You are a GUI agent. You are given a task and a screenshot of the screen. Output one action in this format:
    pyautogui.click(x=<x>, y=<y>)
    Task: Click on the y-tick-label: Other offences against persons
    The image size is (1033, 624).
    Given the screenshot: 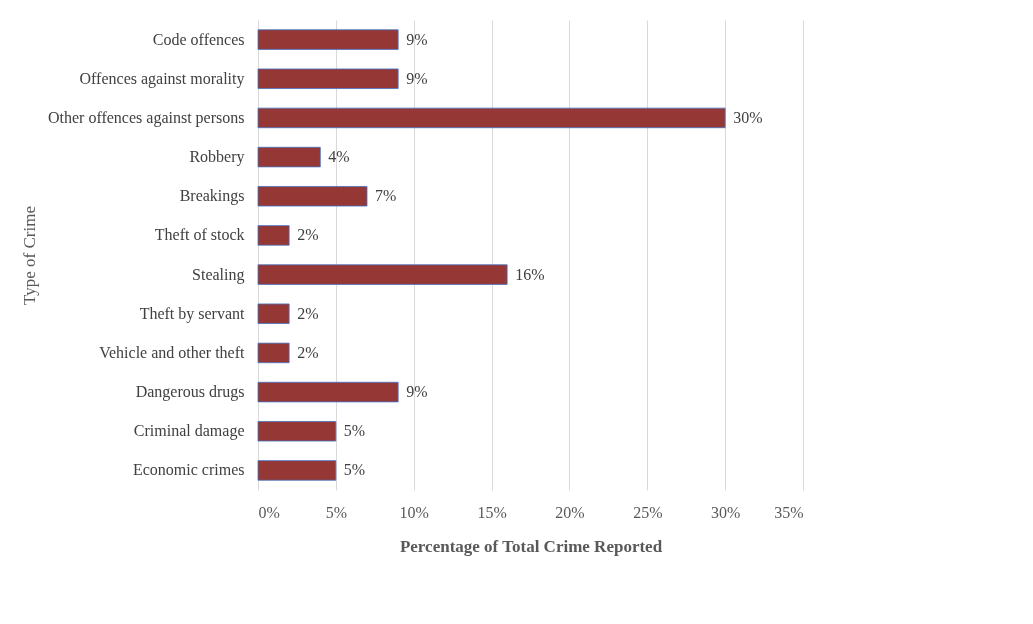 What is the action you would take?
    pyautogui.click(x=146, y=117)
    